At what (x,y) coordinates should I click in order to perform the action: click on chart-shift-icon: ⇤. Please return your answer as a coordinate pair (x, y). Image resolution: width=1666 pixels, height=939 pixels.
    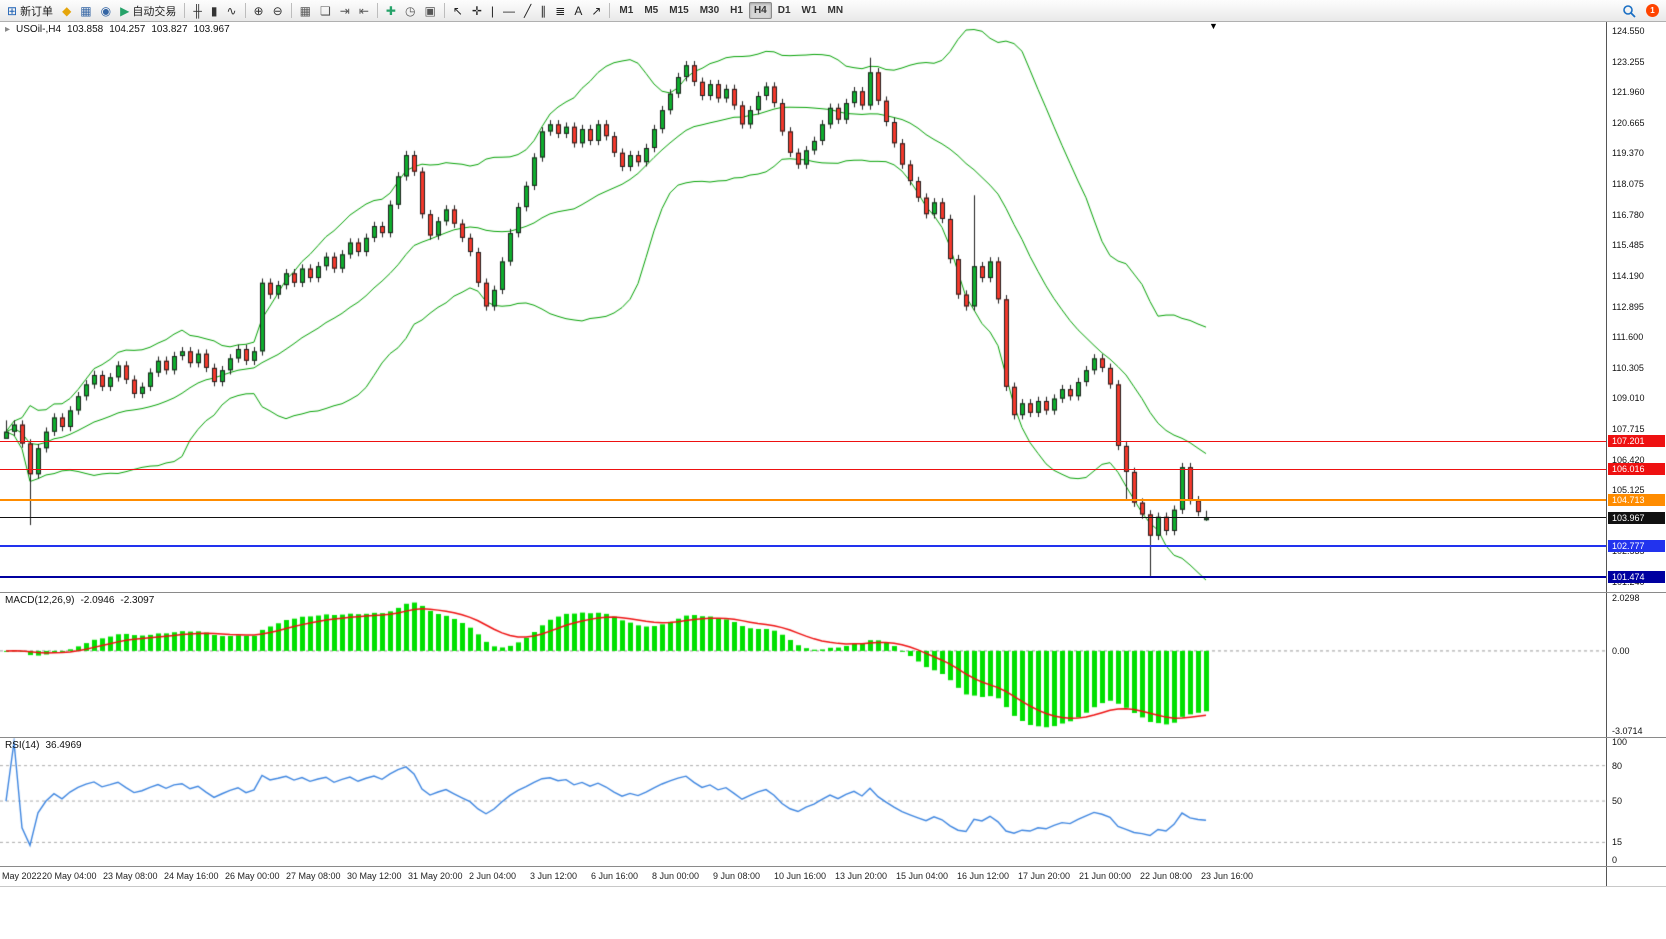
    Looking at the image, I should click on (364, 11).